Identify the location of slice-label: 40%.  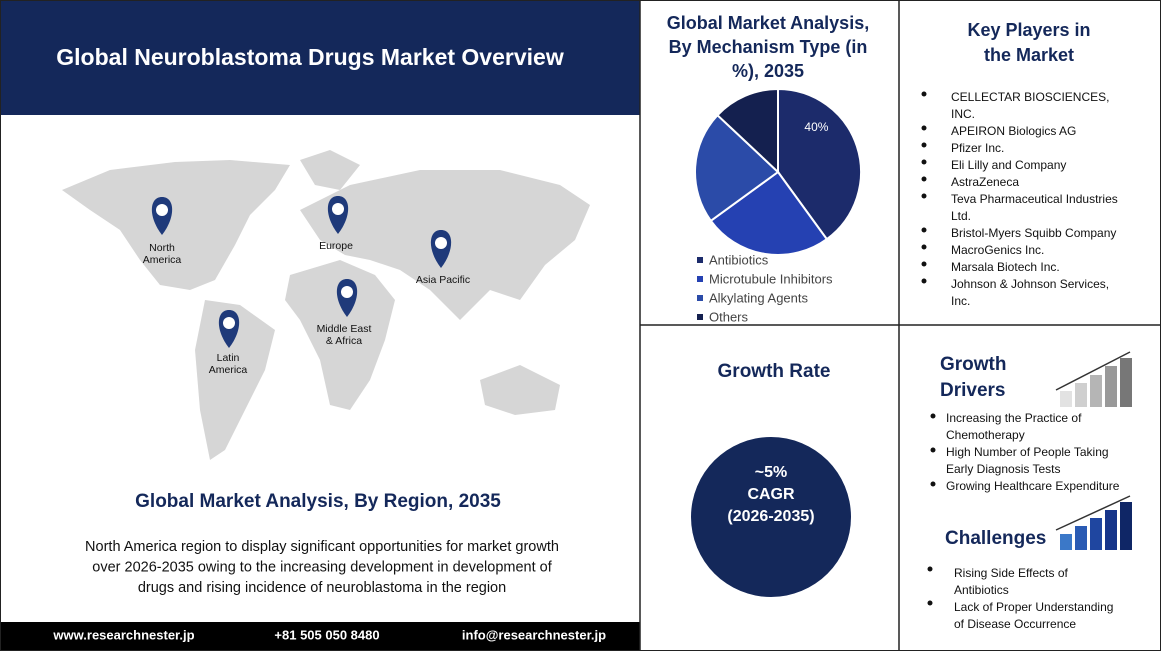
(816, 127).